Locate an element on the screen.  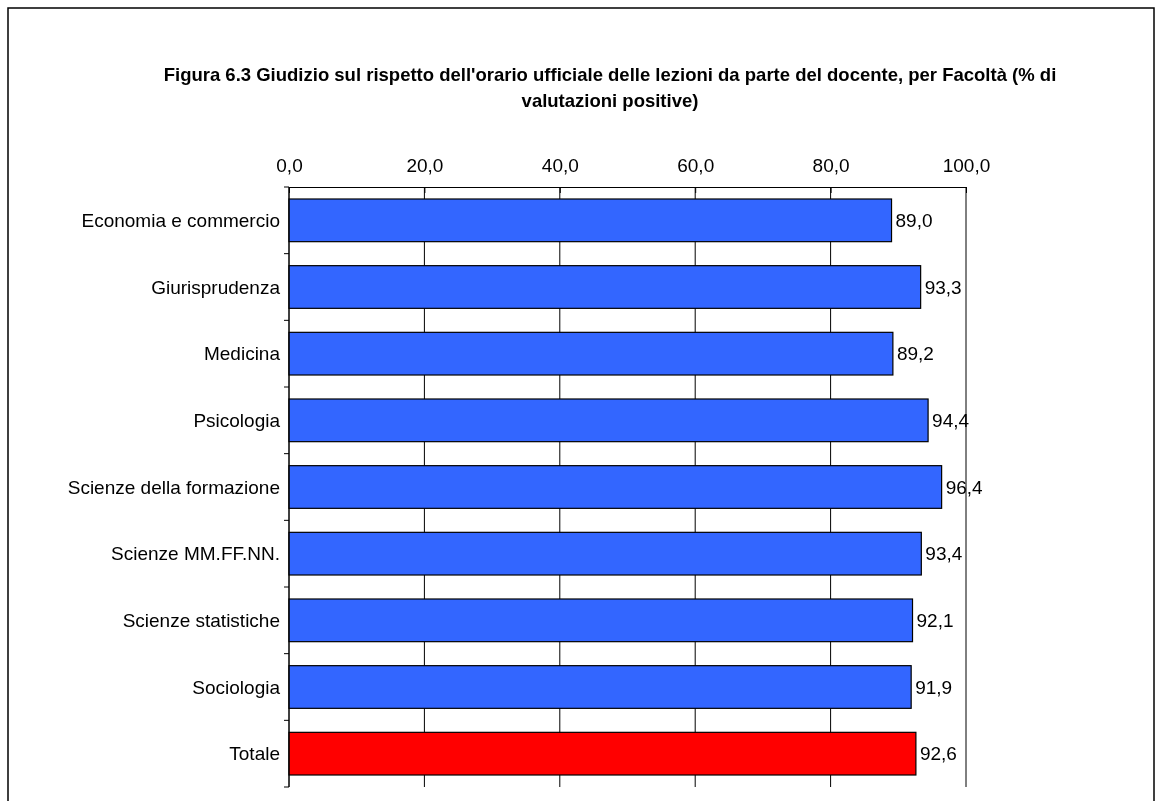
y-tick-label: Medicina is located at coordinates (242, 354).